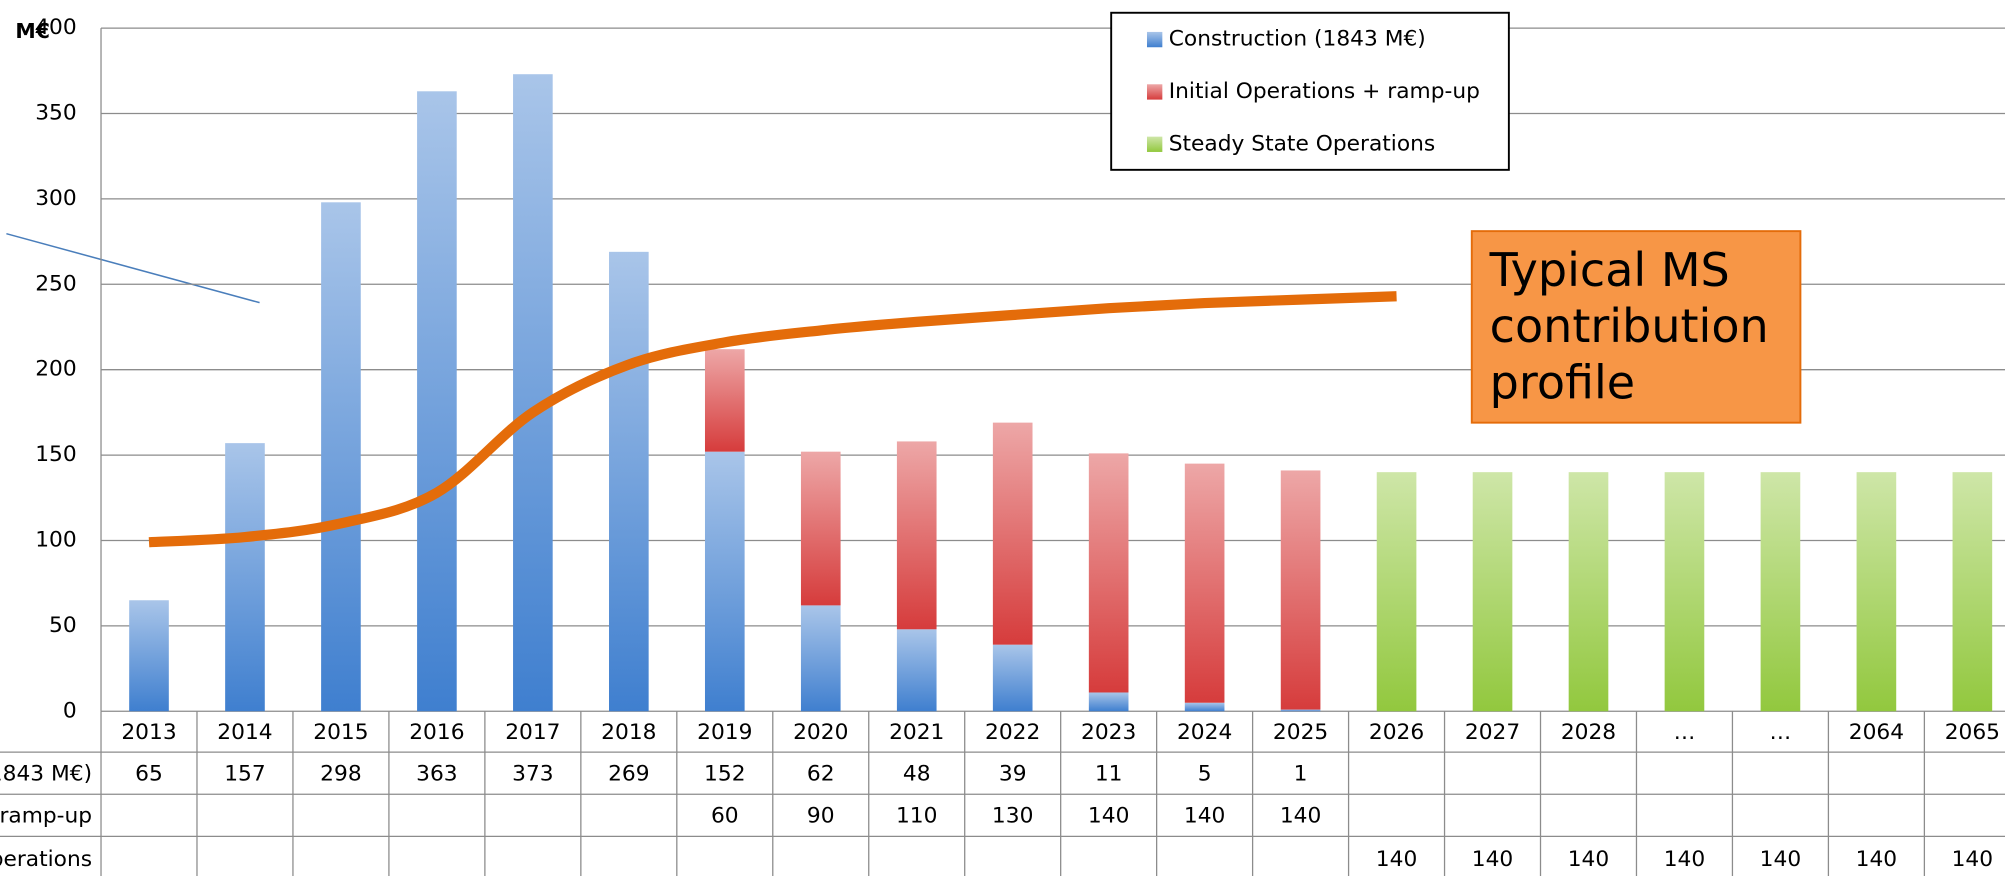 The height and width of the screenshot is (876, 2005). I want to click on table-cell: 298, so click(340, 773).